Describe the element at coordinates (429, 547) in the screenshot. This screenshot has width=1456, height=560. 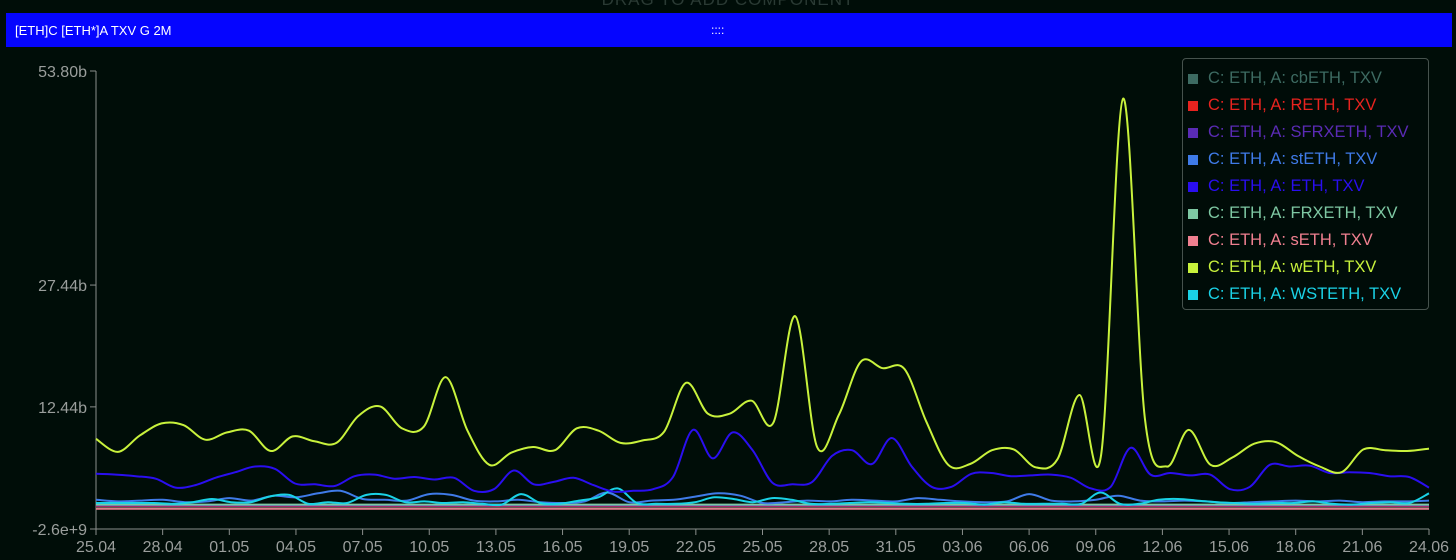
I see `x-tick-label: 10.05` at that location.